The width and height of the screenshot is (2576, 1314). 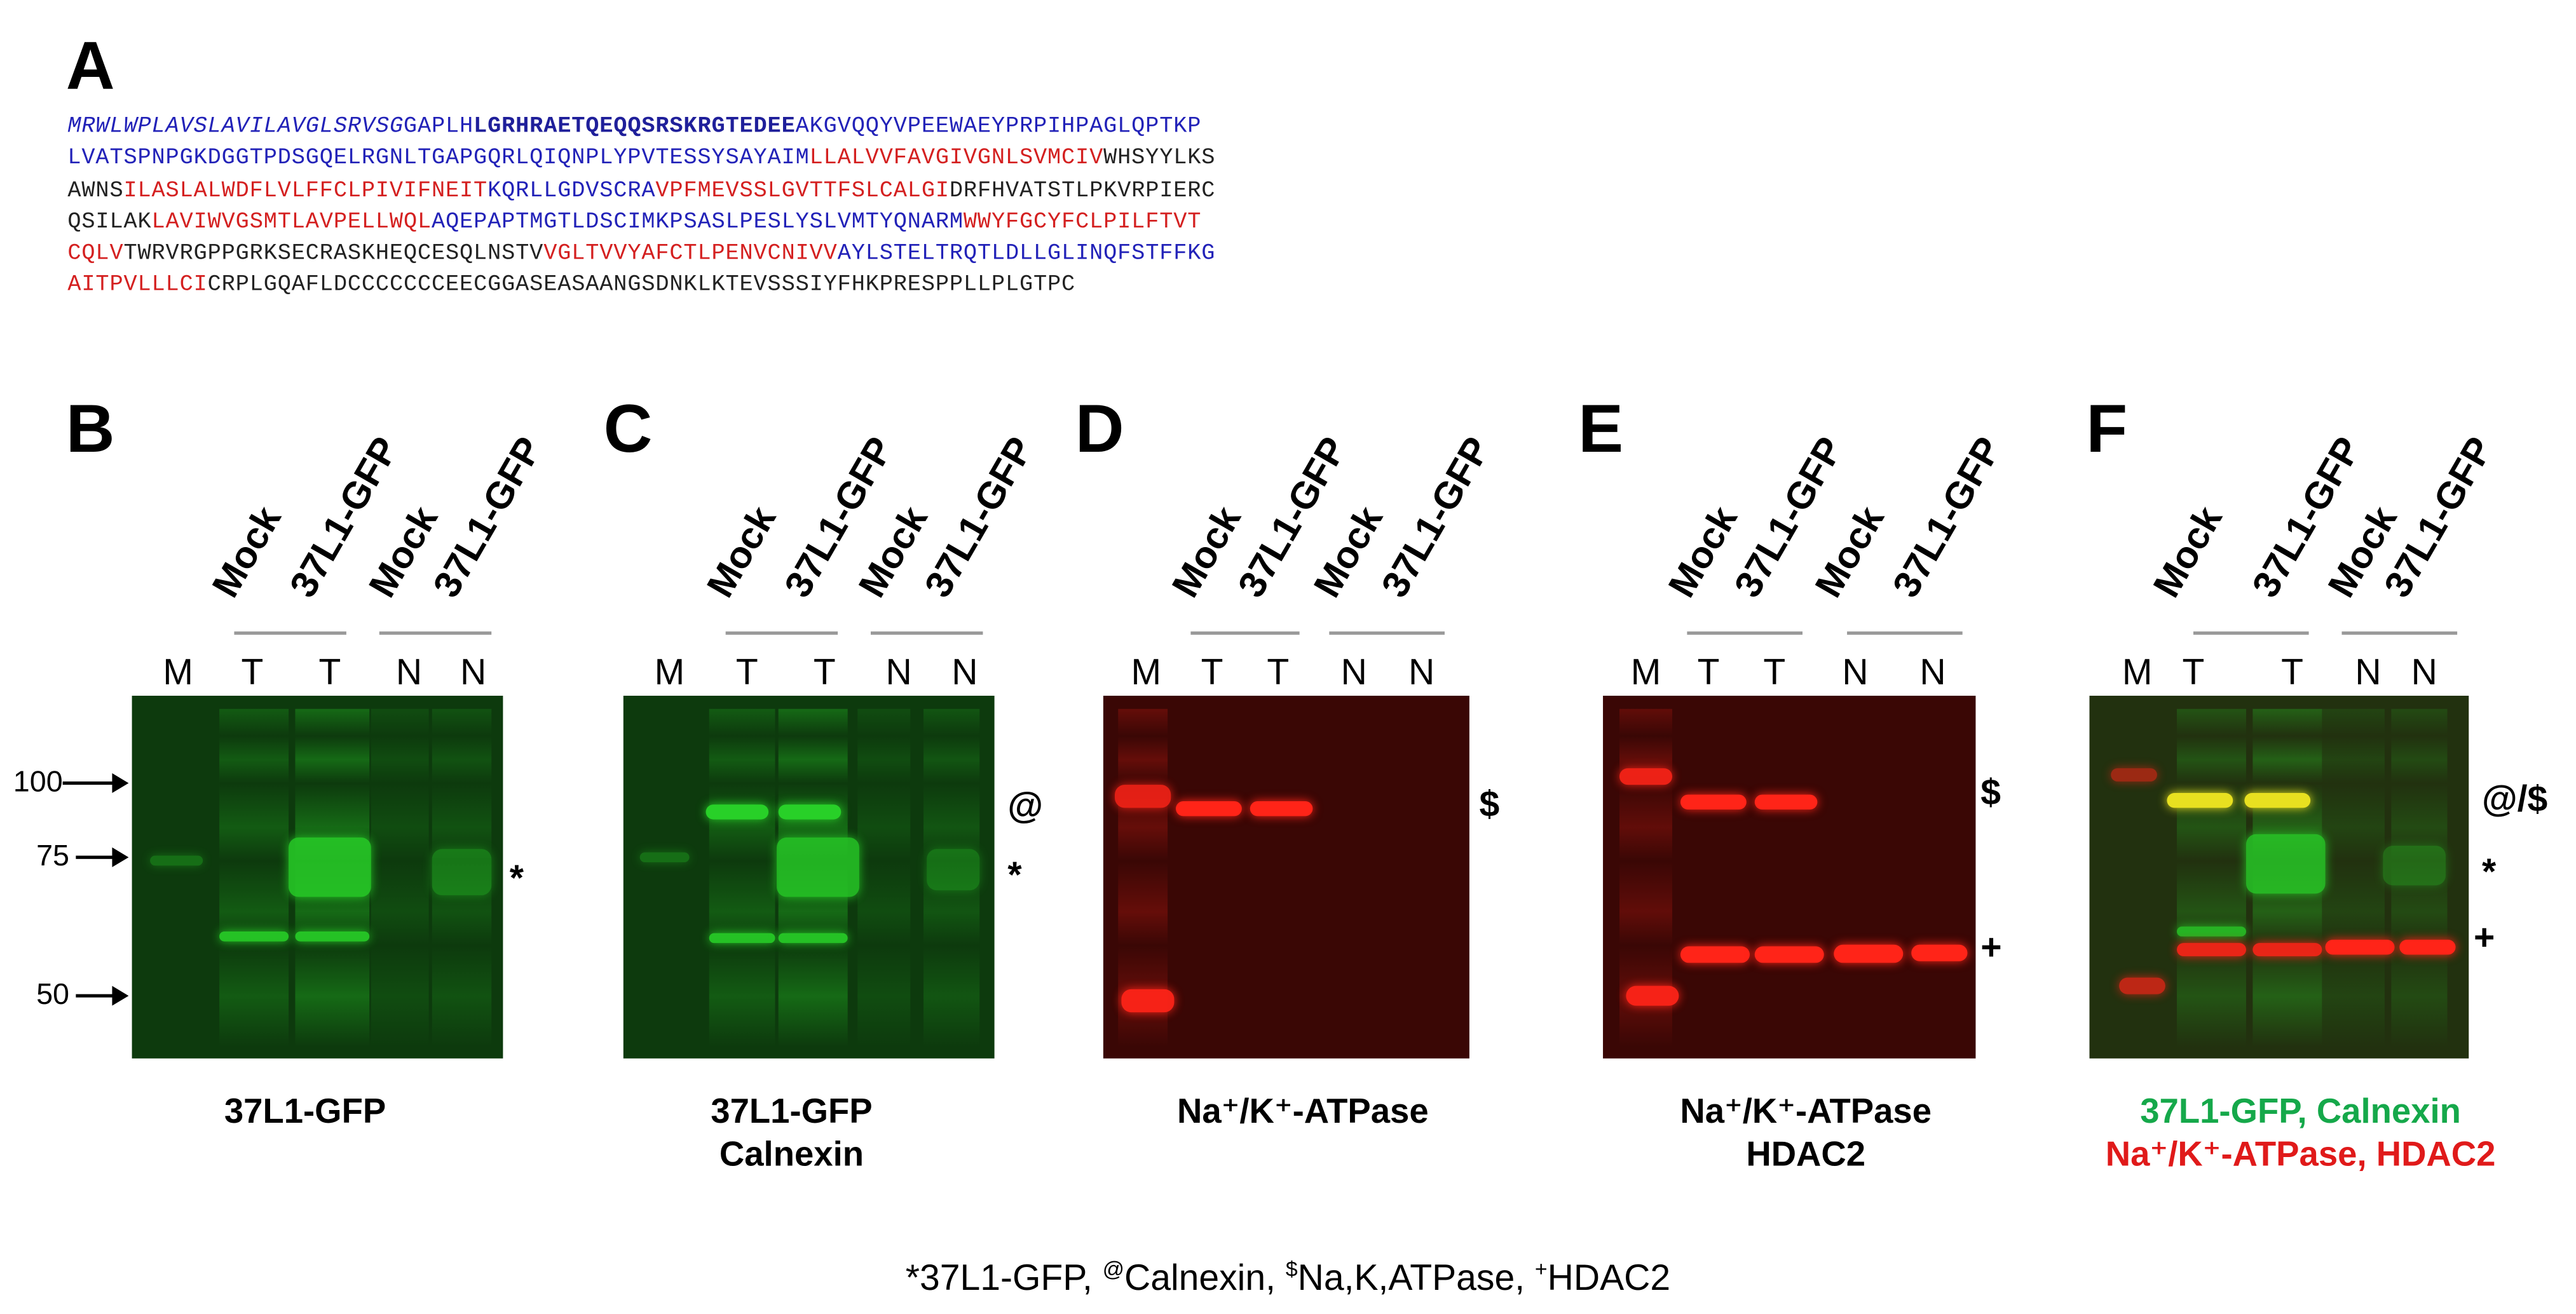 What do you see at coordinates (305, 1112) in the screenshot?
I see `caption-b-line1: 37L1-GFP` at bounding box center [305, 1112].